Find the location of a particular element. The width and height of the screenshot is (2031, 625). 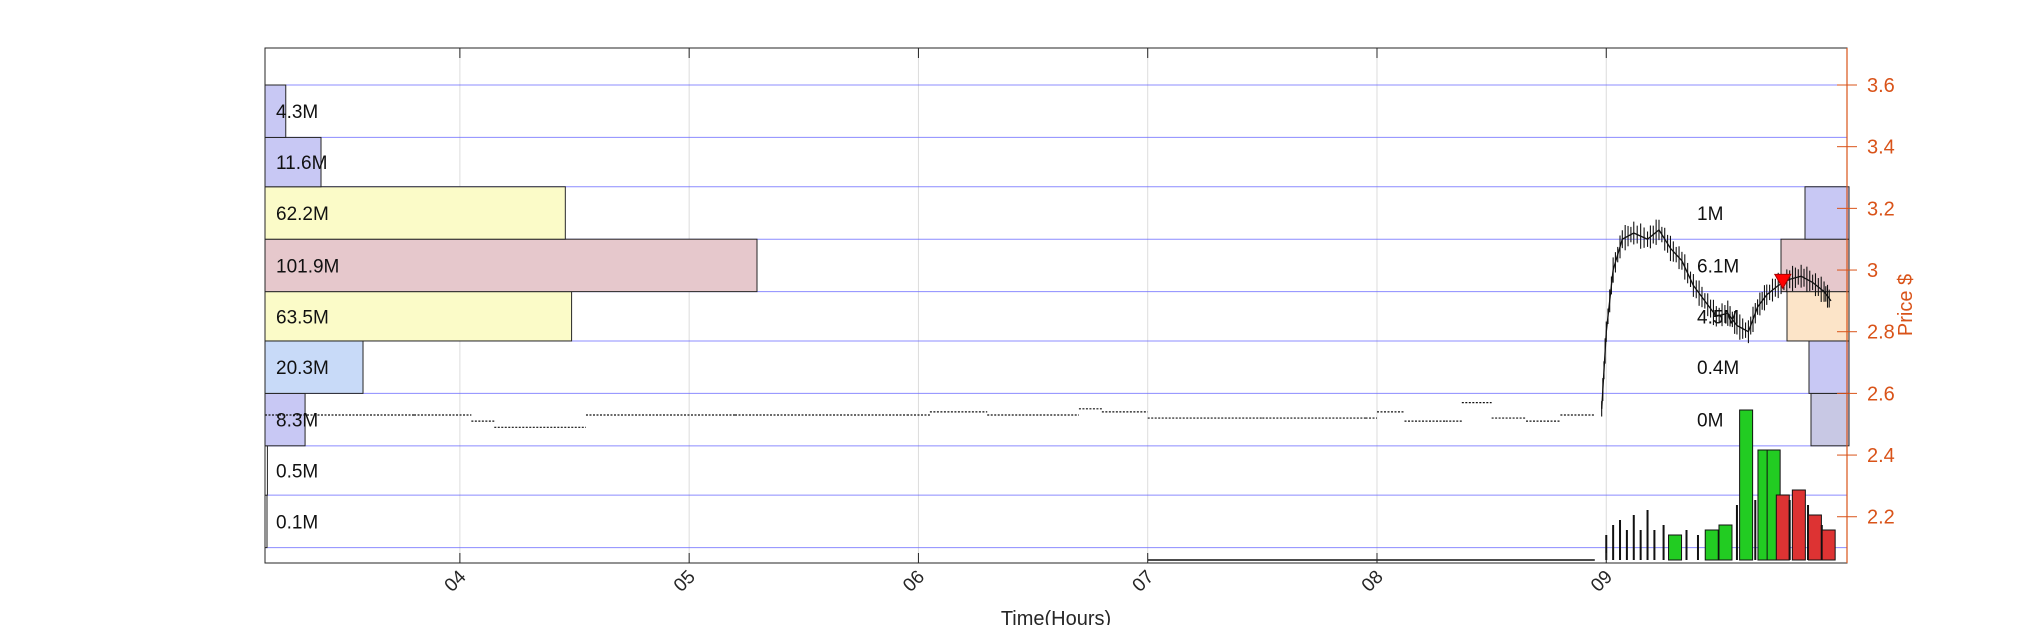

y-tick-label: 3.6 is located at coordinates (1881, 86).